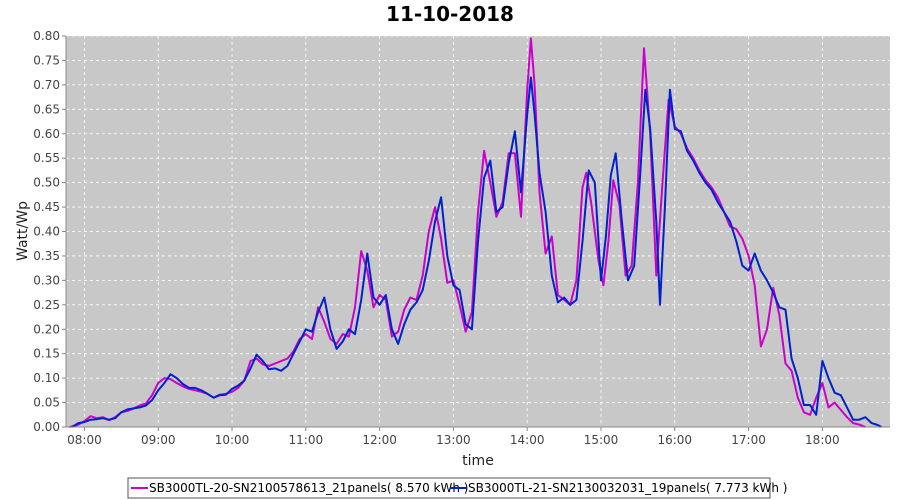 This screenshot has width=900, height=500. What do you see at coordinates (46, 378) in the screenshot?
I see `y-tick-label: 0.10` at bounding box center [46, 378].